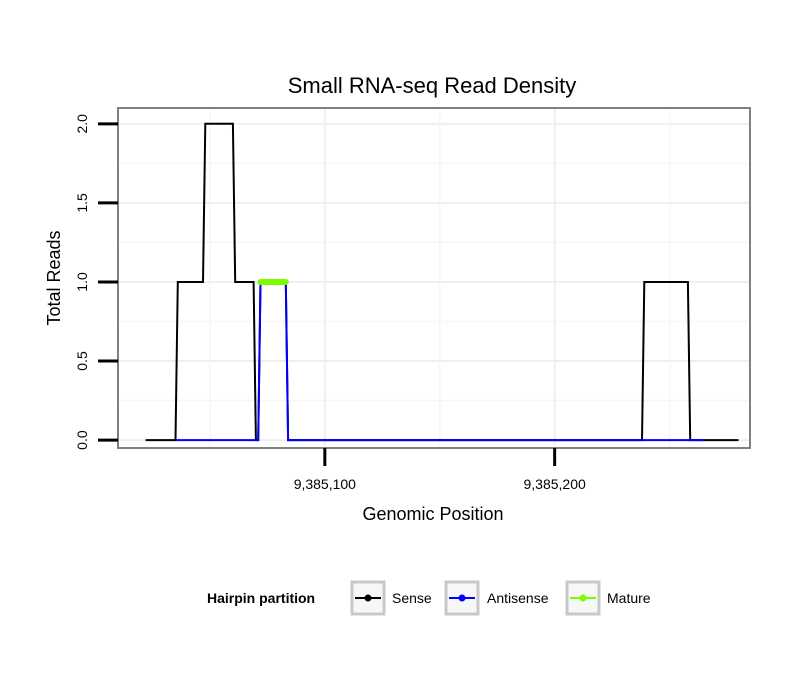 This screenshot has height=690, width=810. What do you see at coordinates (432, 85) in the screenshot?
I see `chart-title: Small RNA-seq Read Density` at bounding box center [432, 85].